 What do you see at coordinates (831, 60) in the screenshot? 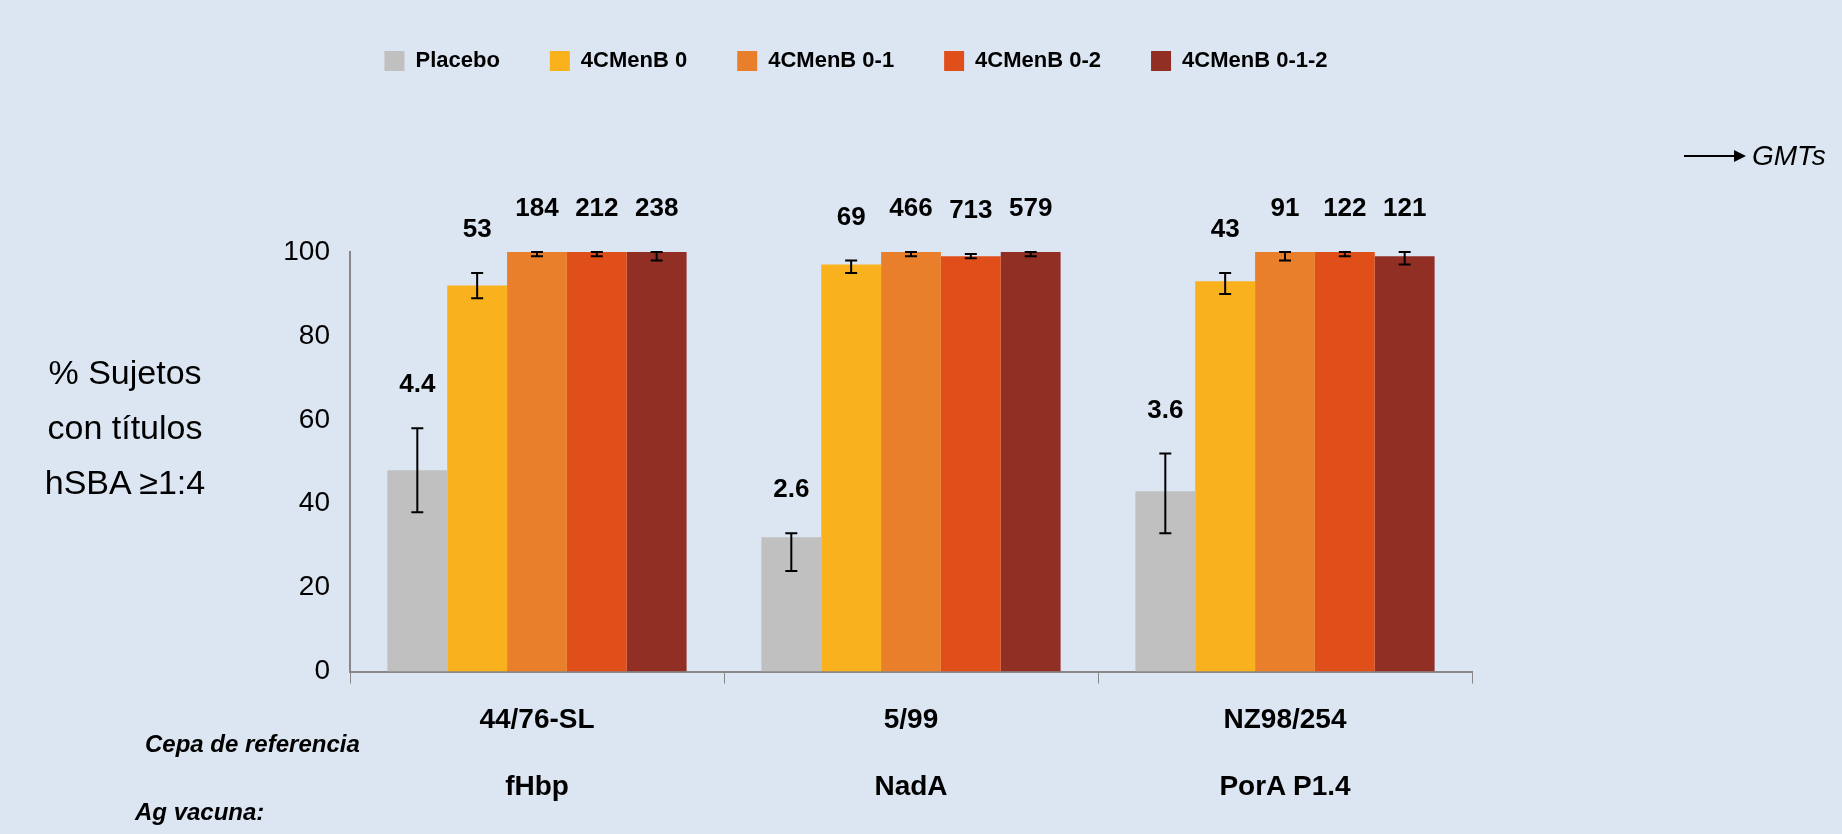
I see `legend-label: 4CMenB 0-1` at bounding box center [831, 60].